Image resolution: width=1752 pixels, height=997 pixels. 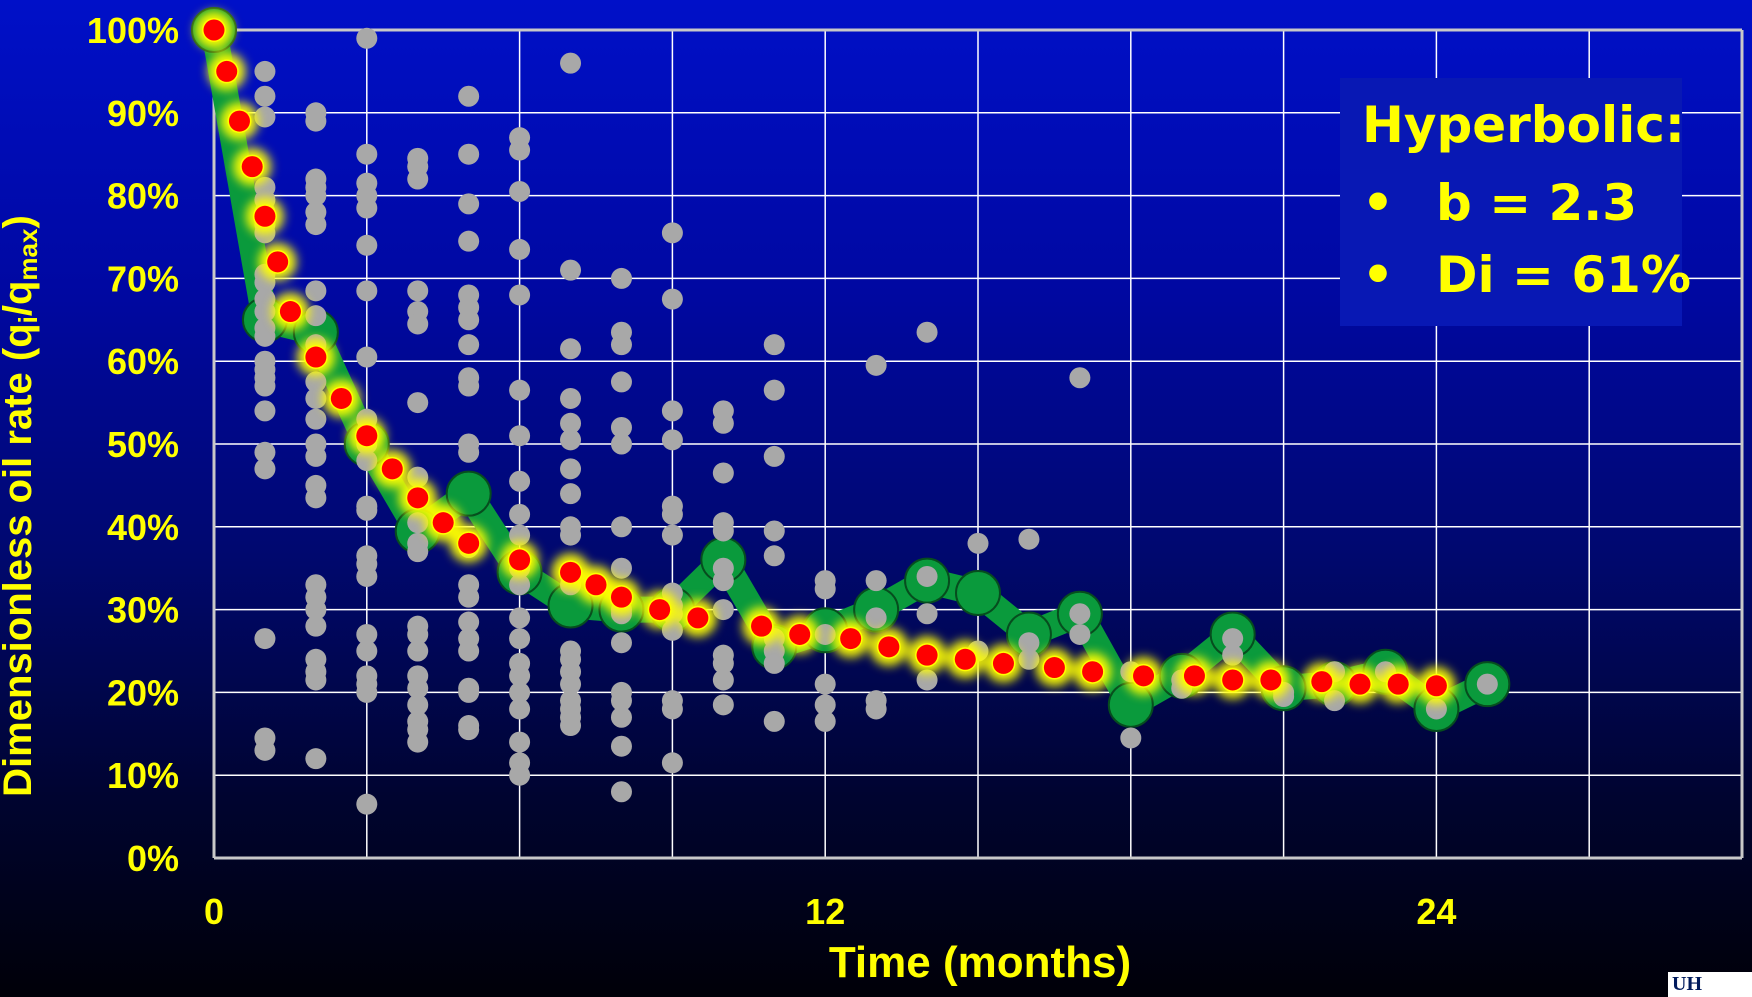 I want to click on y-tick-label: 20%, so click(x=143, y=692).